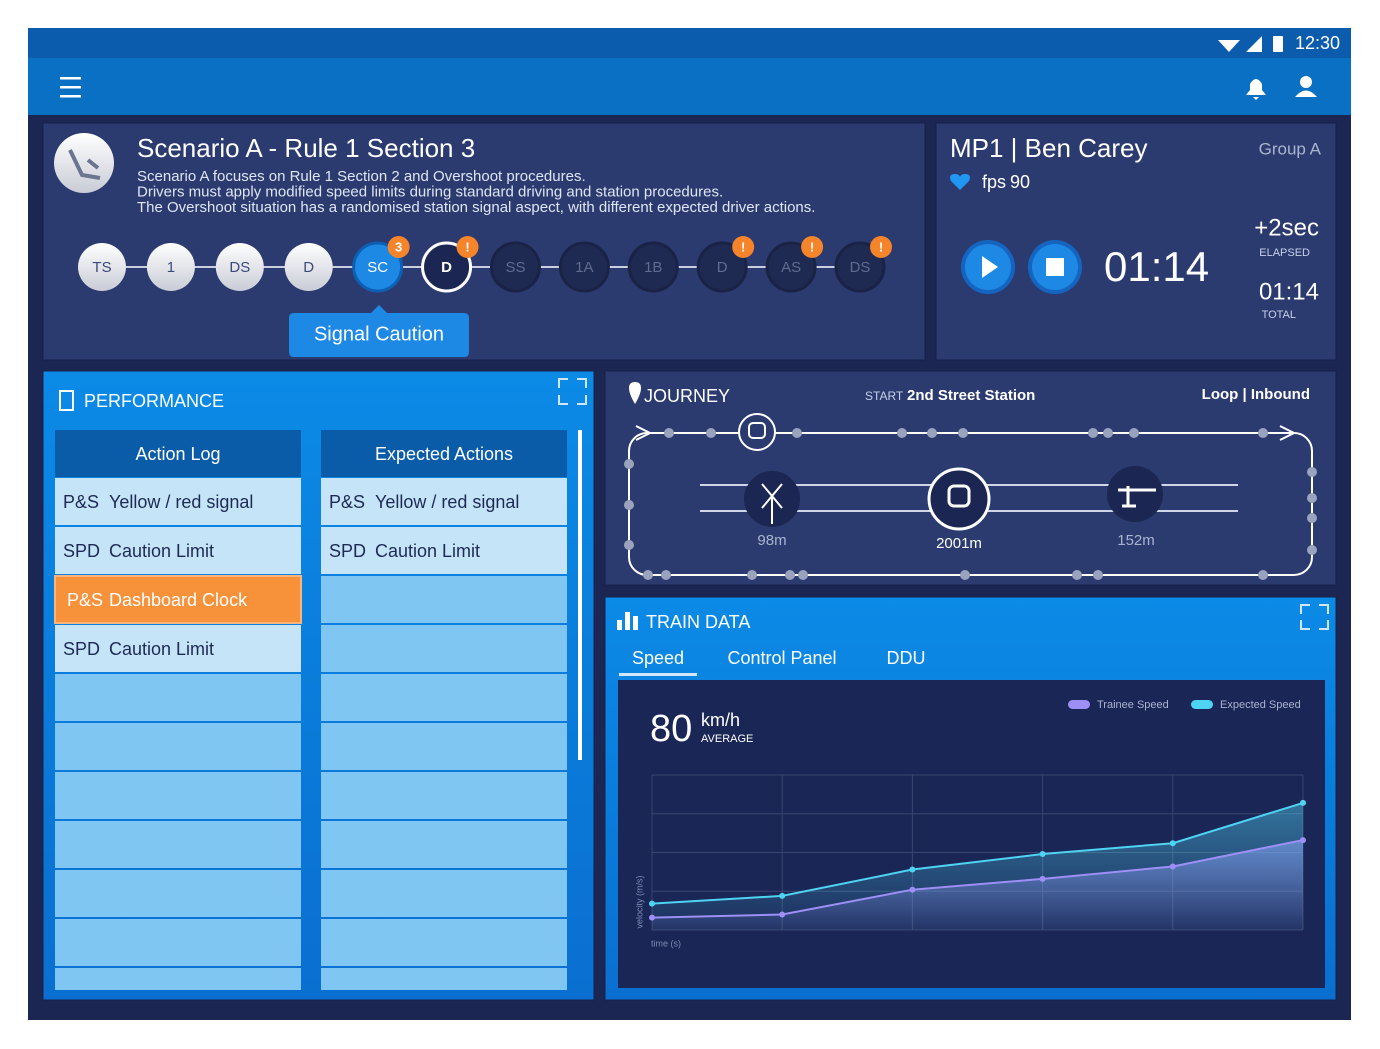 The image size is (1380, 1049). What do you see at coordinates (627, 621) in the screenshot?
I see `train-data-icon` at bounding box center [627, 621].